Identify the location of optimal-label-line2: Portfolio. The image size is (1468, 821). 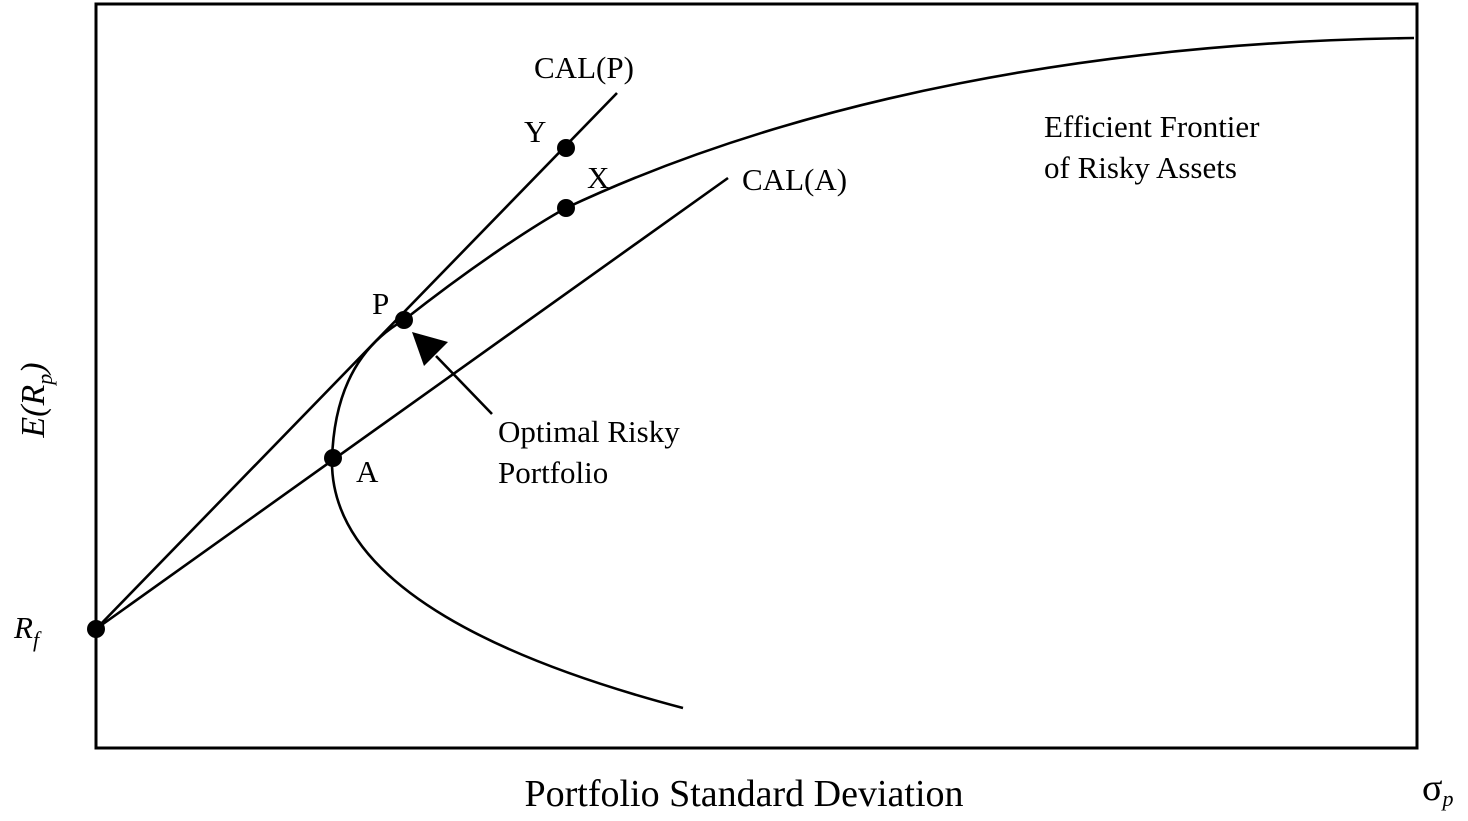
(553, 472).